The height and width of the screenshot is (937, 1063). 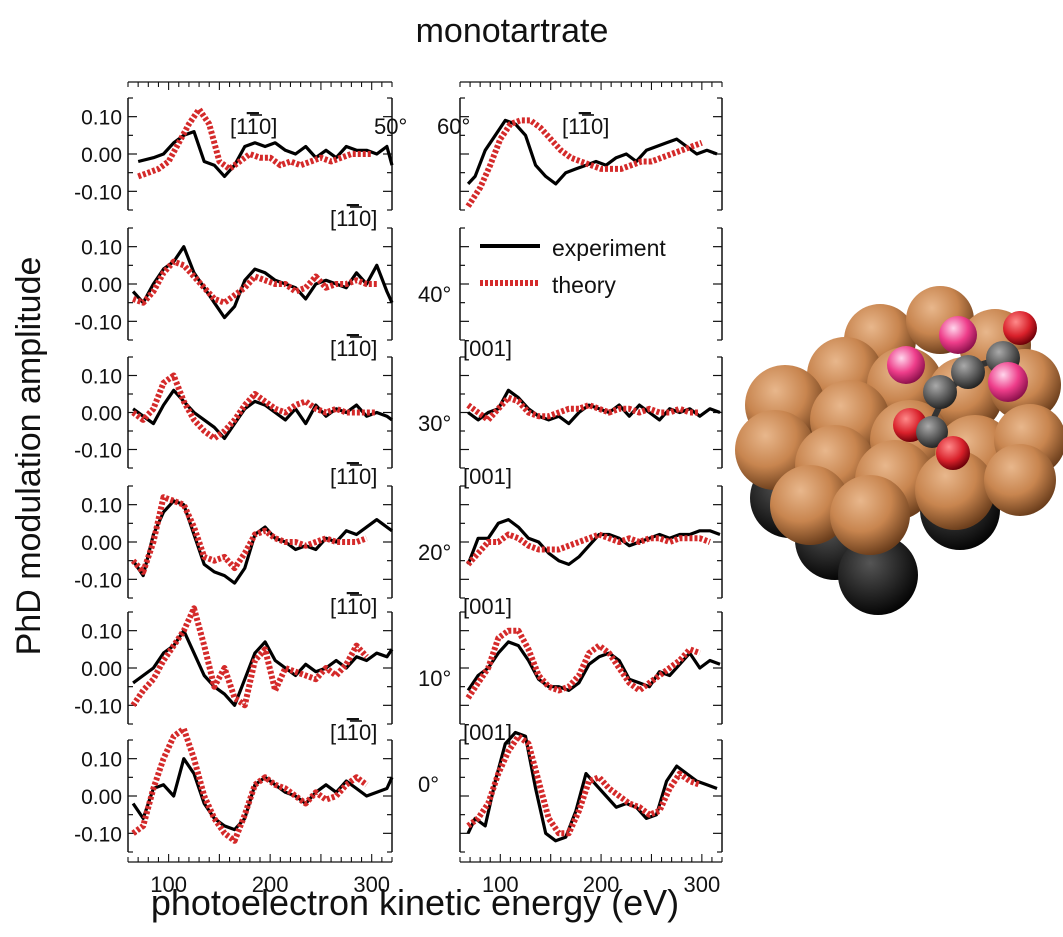 I want to click on panel-6: 0.10 0.00 -0.10 20° [110], so click(x=262, y=552).